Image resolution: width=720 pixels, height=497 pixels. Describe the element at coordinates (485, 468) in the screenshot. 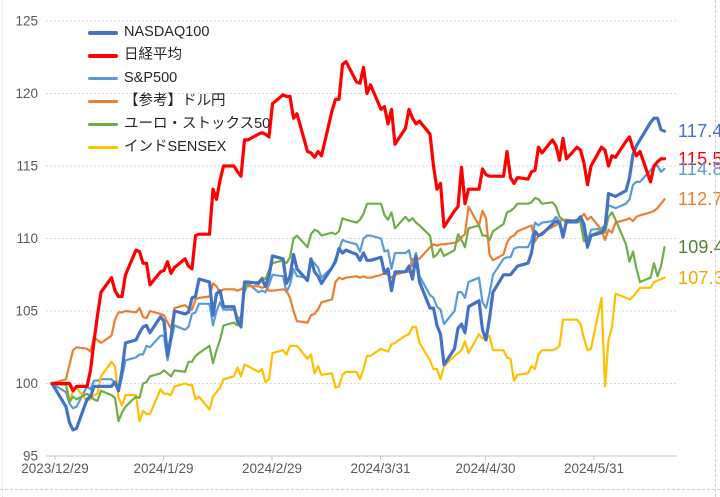

I see `x-axis-label: 2024/4/30` at that location.